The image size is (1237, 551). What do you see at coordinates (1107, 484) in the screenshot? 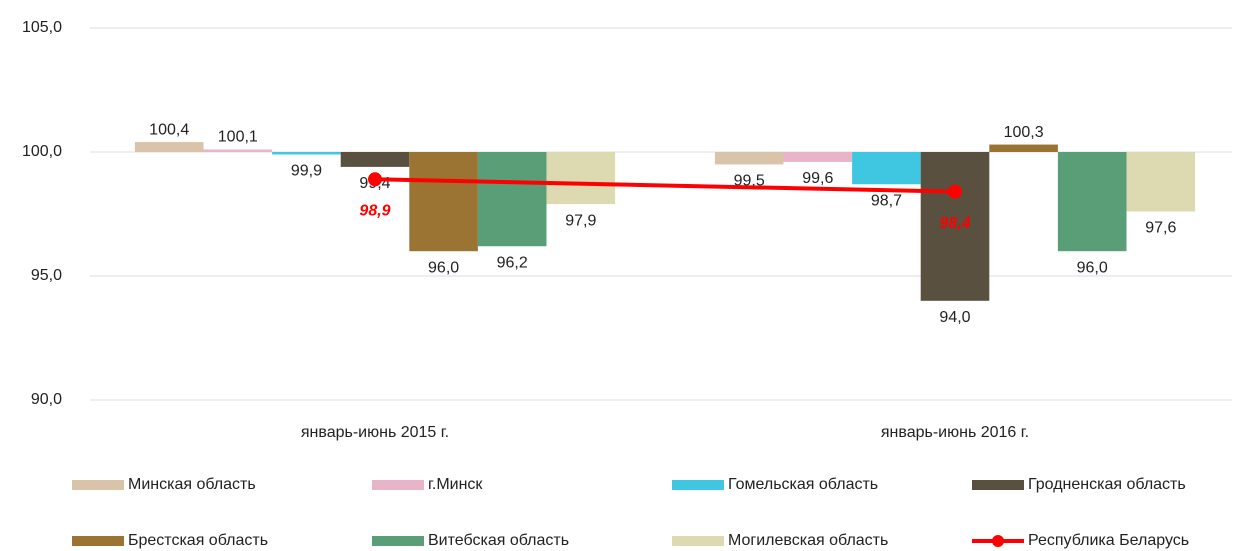
I see `legend-label: Гродненская область` at bounding box center [1107, 484].